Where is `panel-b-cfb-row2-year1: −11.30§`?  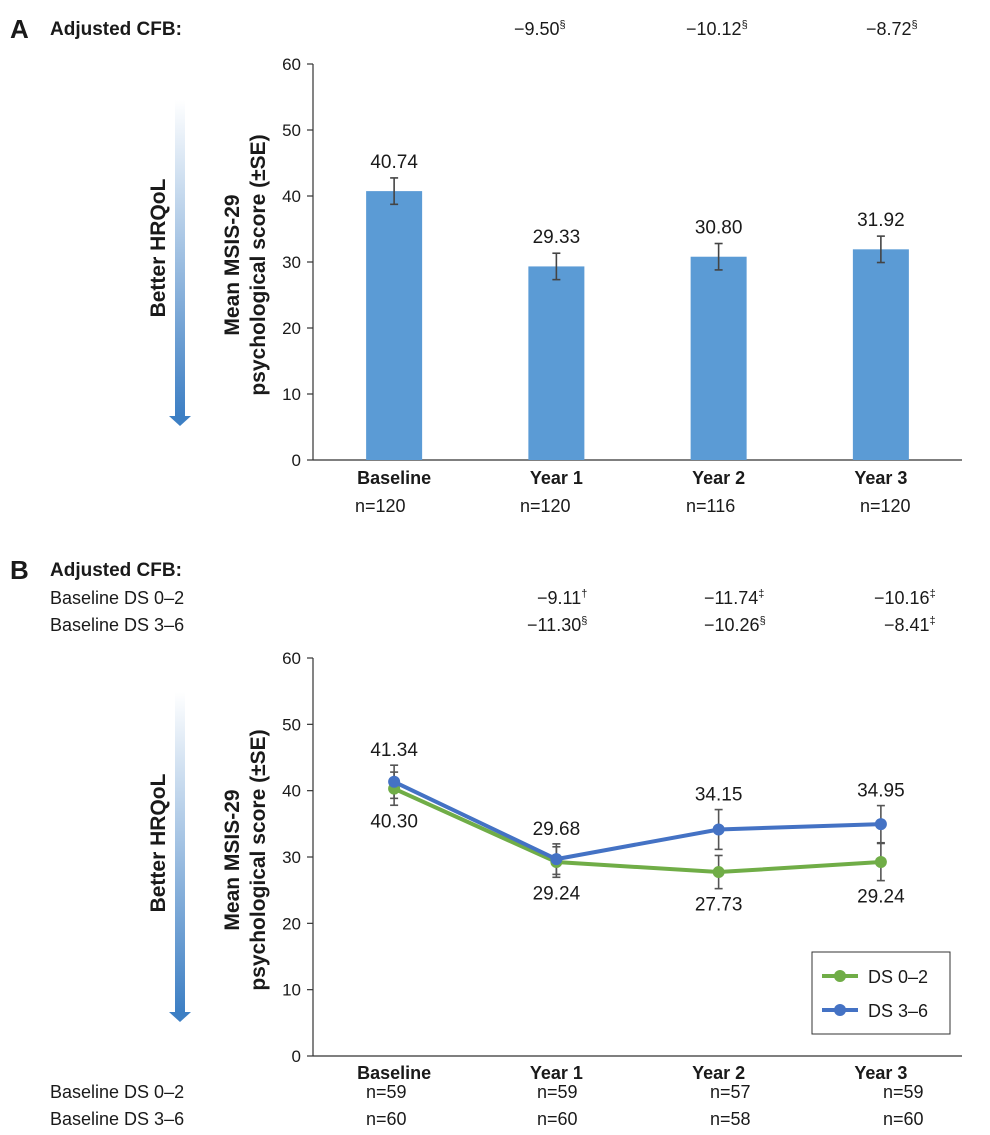 panel-b-cfb-row2-year1: −11.30§ is located at coordinates (557, 625).